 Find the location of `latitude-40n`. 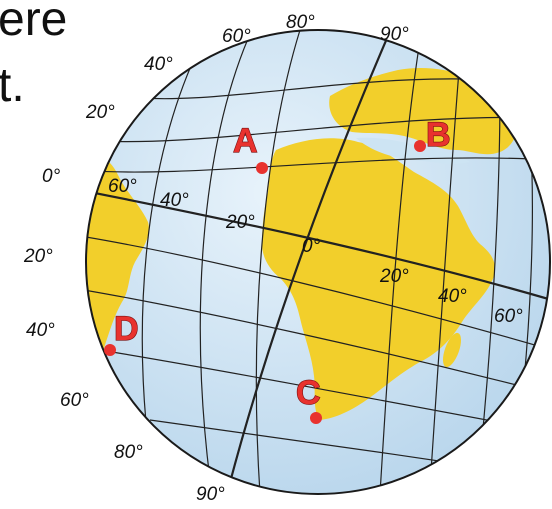

latitude-40n is located at coordinates (318, 129).